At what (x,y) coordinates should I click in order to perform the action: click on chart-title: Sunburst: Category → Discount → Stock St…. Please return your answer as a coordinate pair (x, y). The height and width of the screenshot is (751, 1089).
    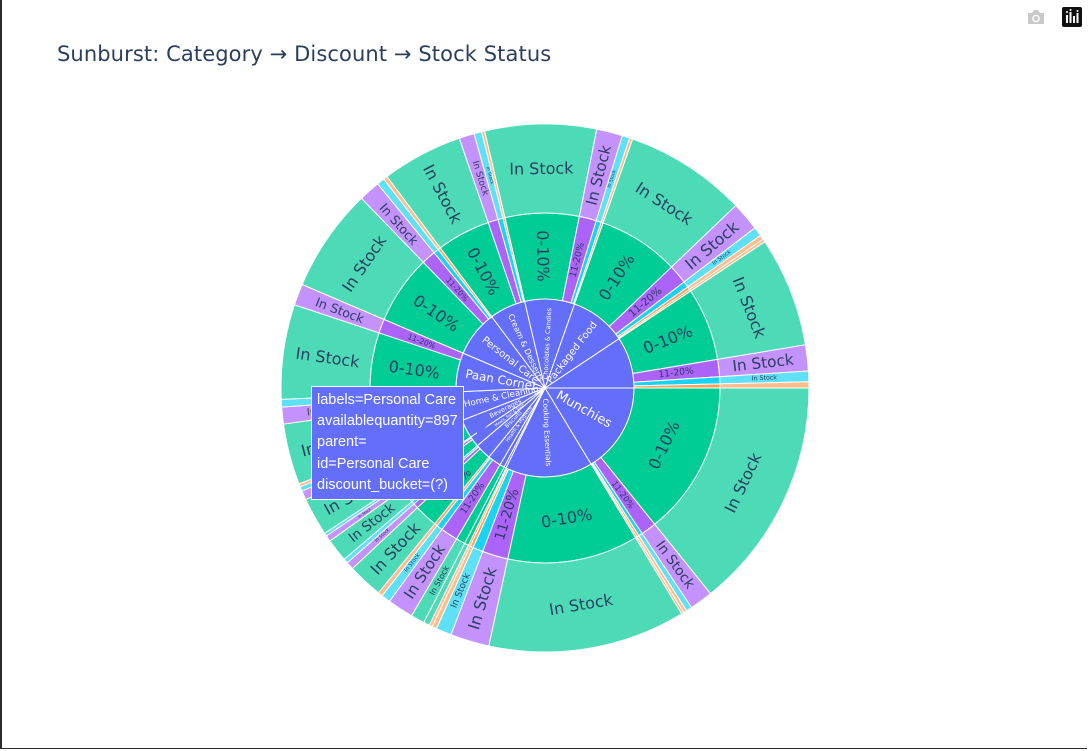
    Looking at the image, I should click on (304, 54).